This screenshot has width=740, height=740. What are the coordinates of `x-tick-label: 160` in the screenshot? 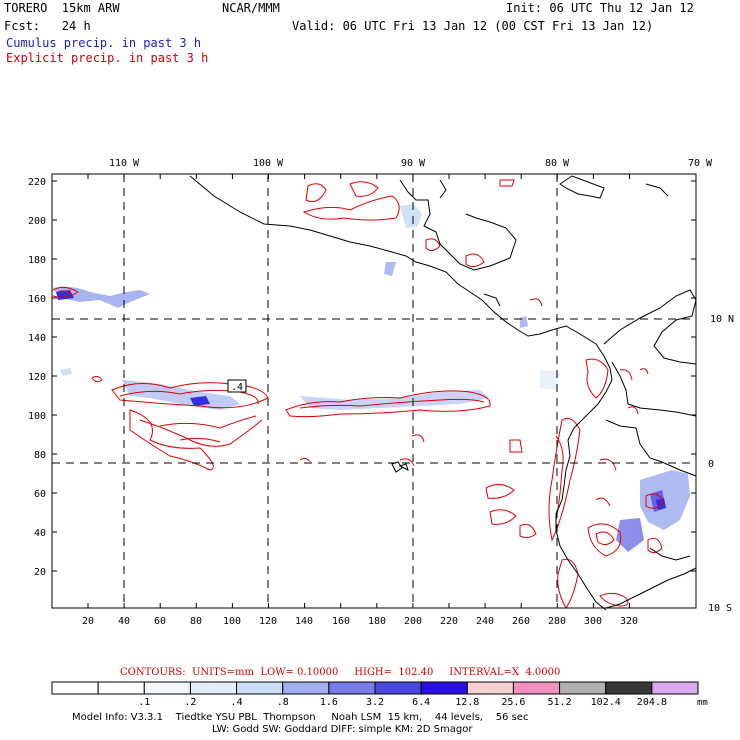 It's located at (341, 621).